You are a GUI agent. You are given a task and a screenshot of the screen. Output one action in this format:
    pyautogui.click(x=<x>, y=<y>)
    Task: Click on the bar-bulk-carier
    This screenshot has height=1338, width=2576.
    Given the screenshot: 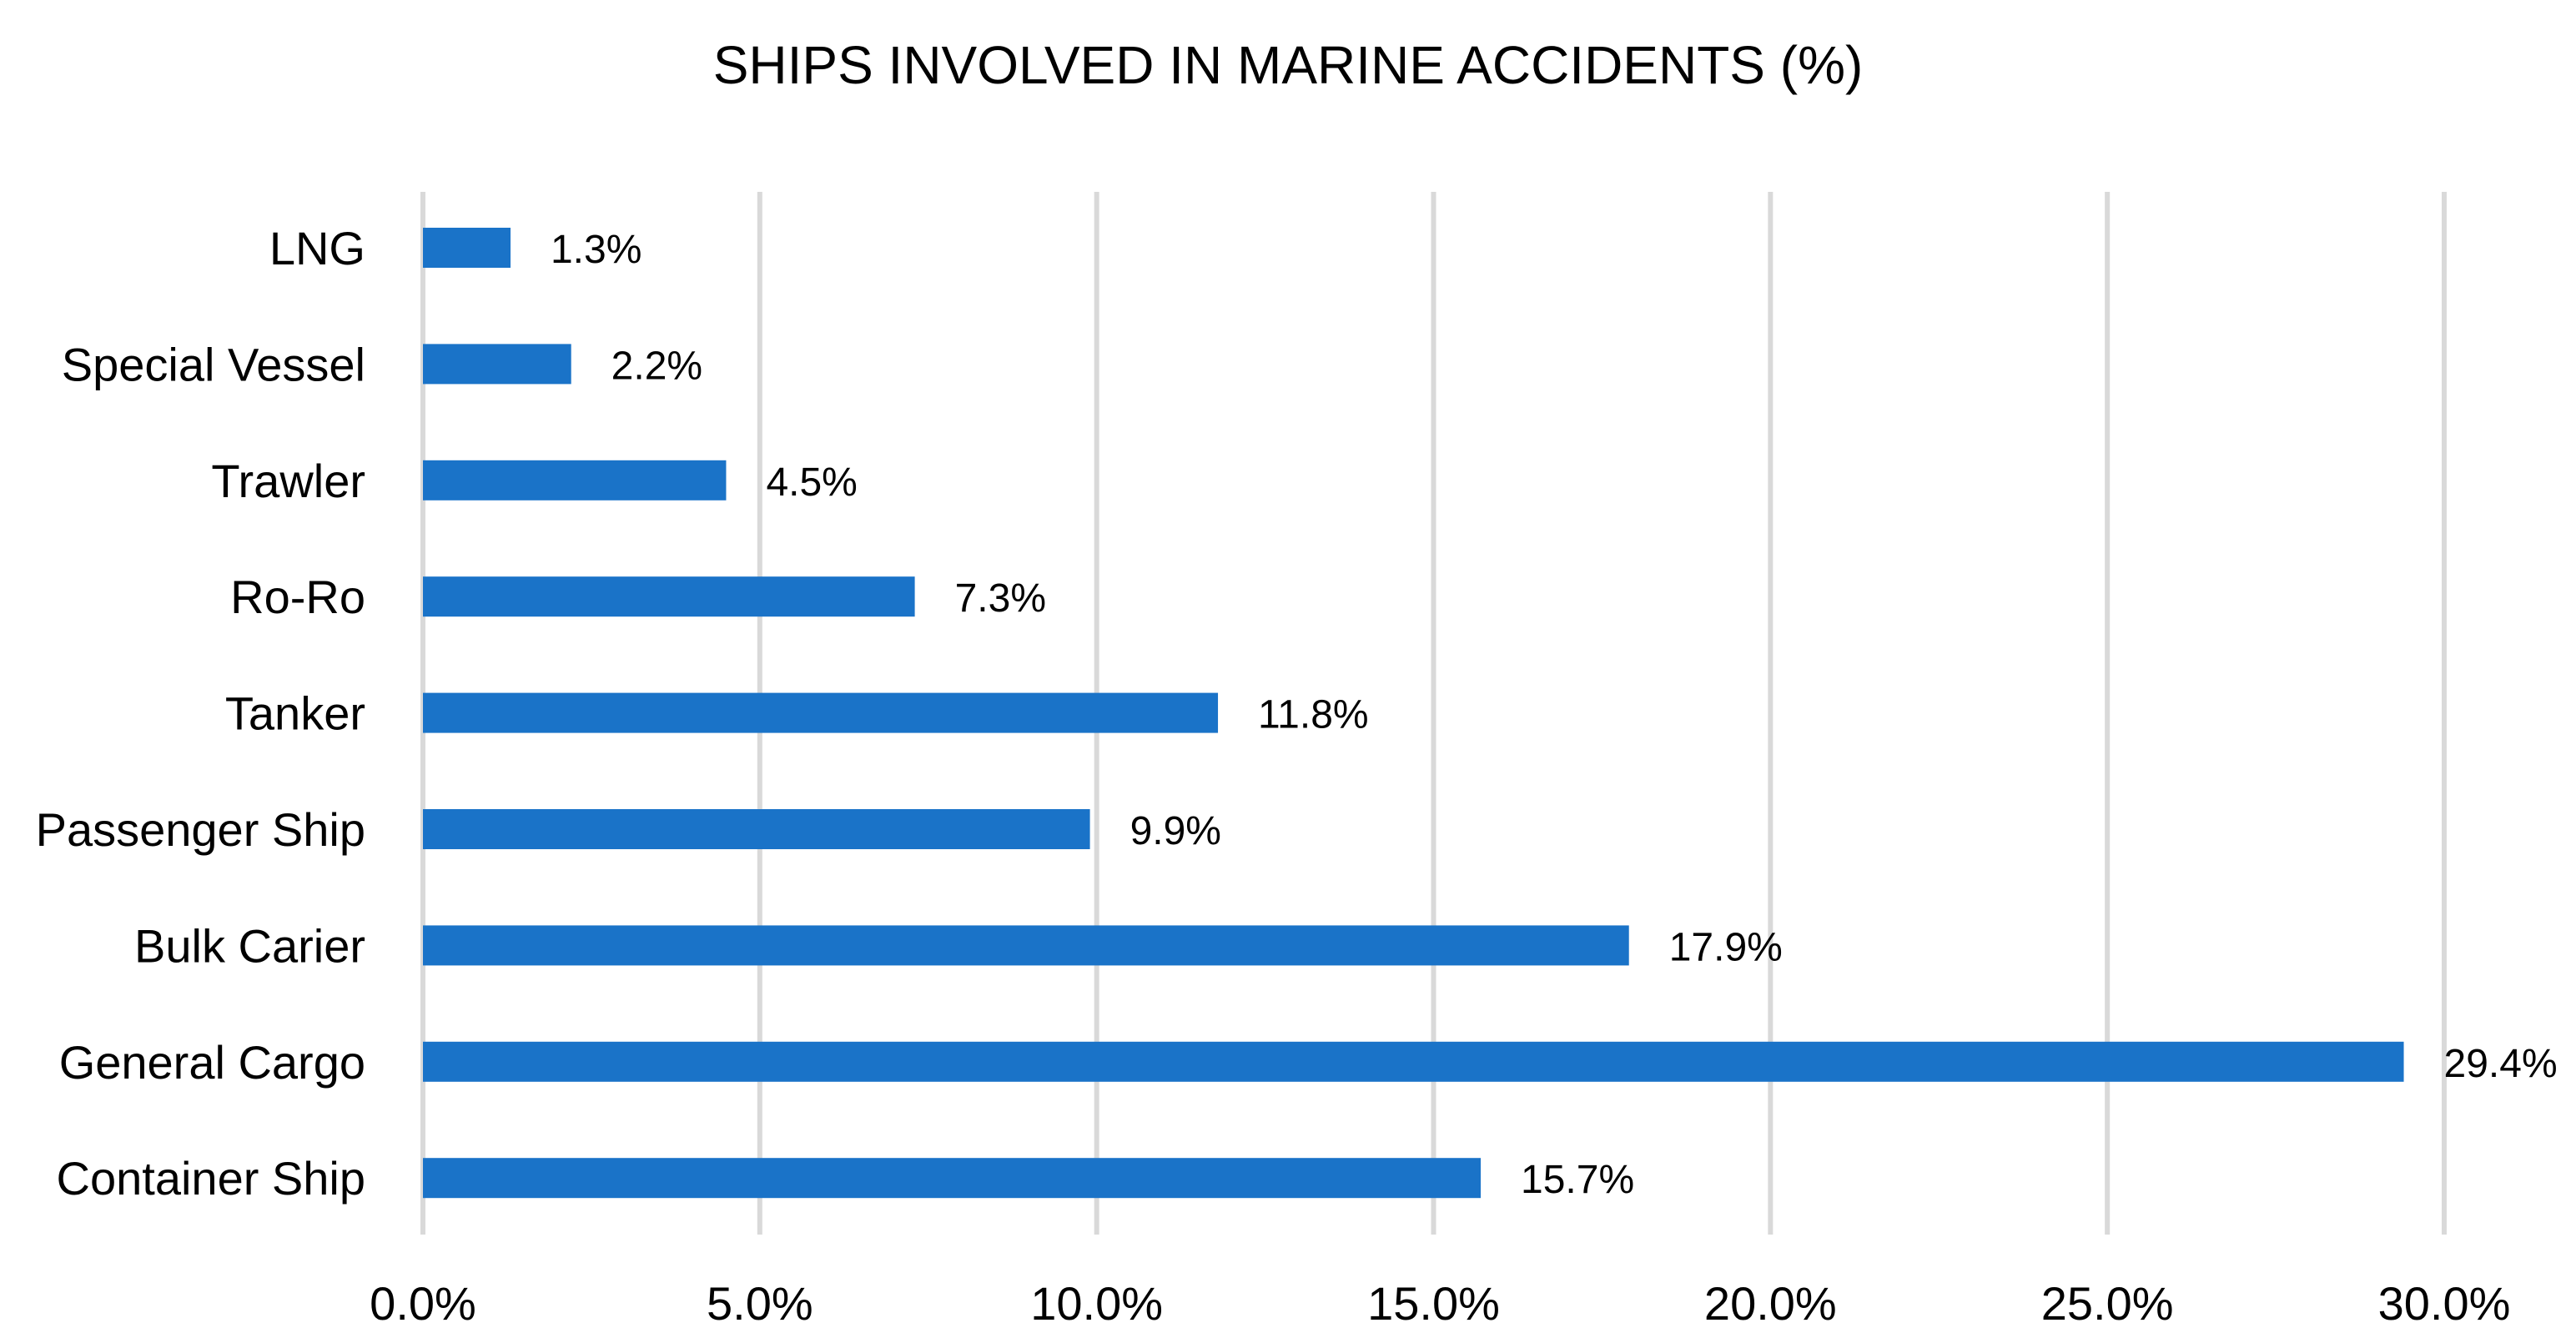 What is the action you would take?
    pyautogui.click(x=1026, y=945)
    